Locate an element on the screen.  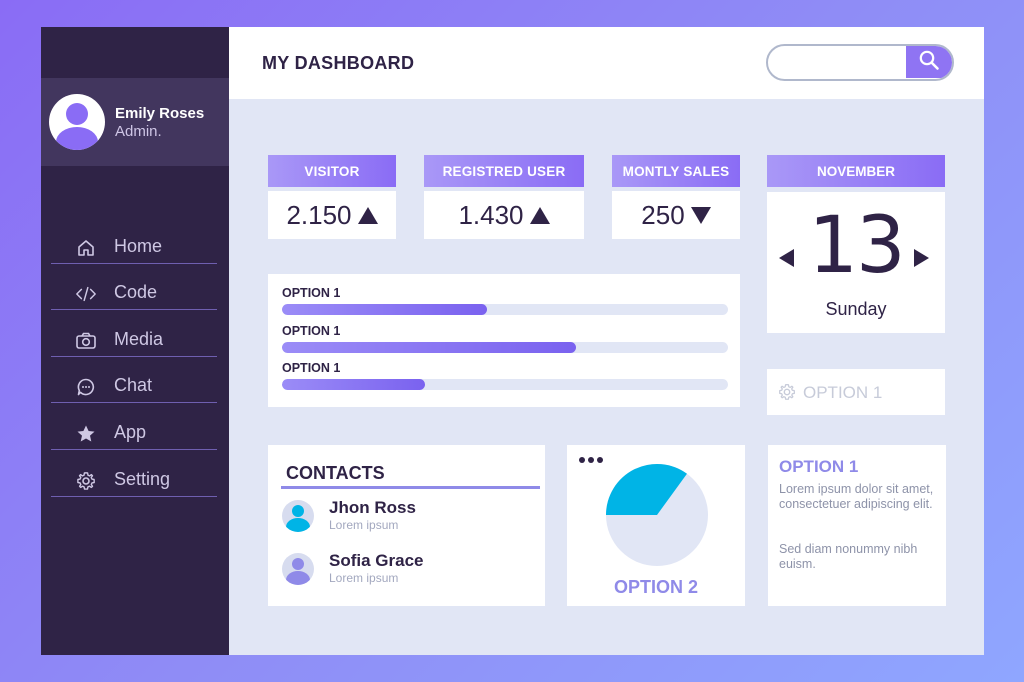
contact-name: Jhon Ross is located at coordinates (372, 507).